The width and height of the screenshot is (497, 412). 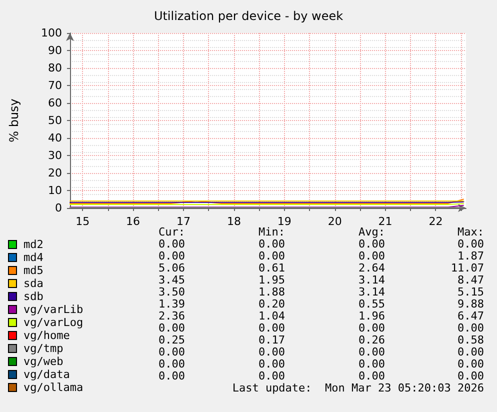 I want to click on chart-title: Utilization per device - by week, so click(x=249, y=16).